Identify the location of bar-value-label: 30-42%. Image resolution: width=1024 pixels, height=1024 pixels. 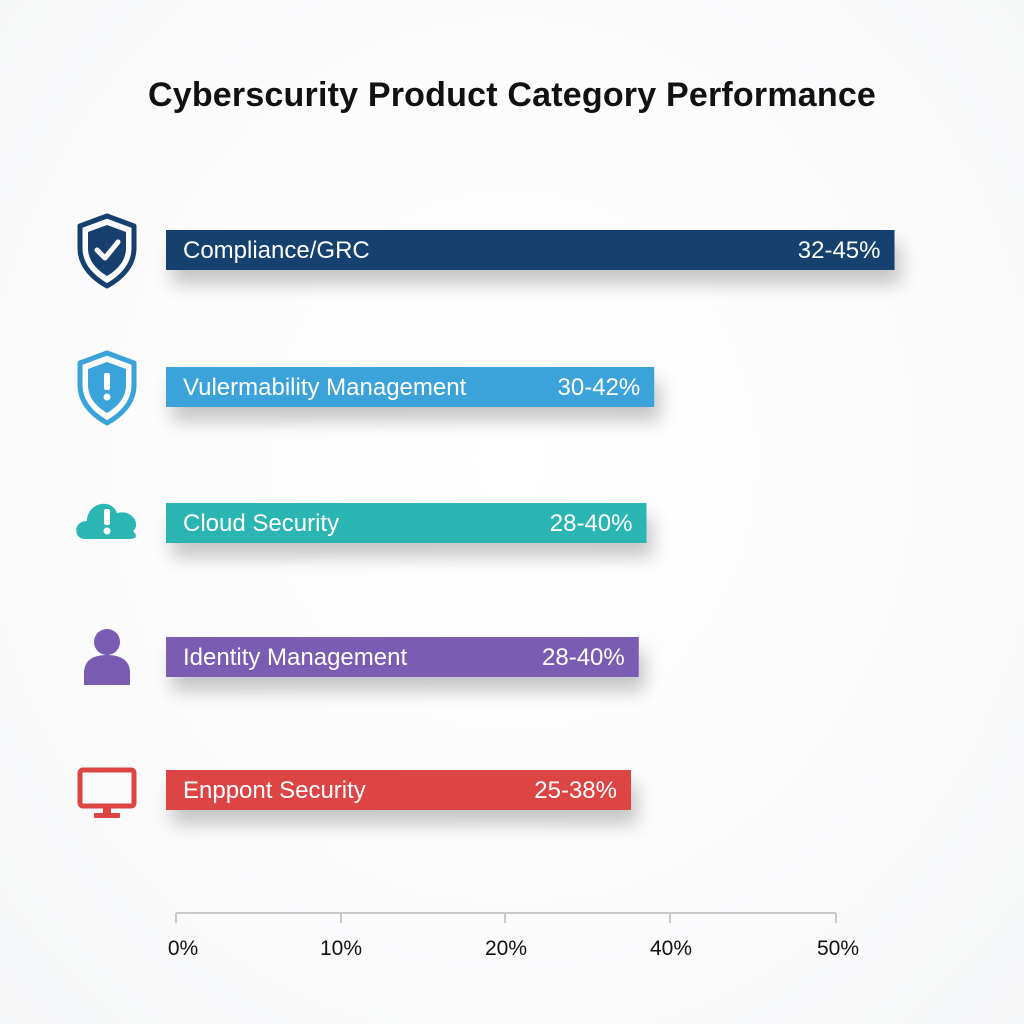
(599, 387).